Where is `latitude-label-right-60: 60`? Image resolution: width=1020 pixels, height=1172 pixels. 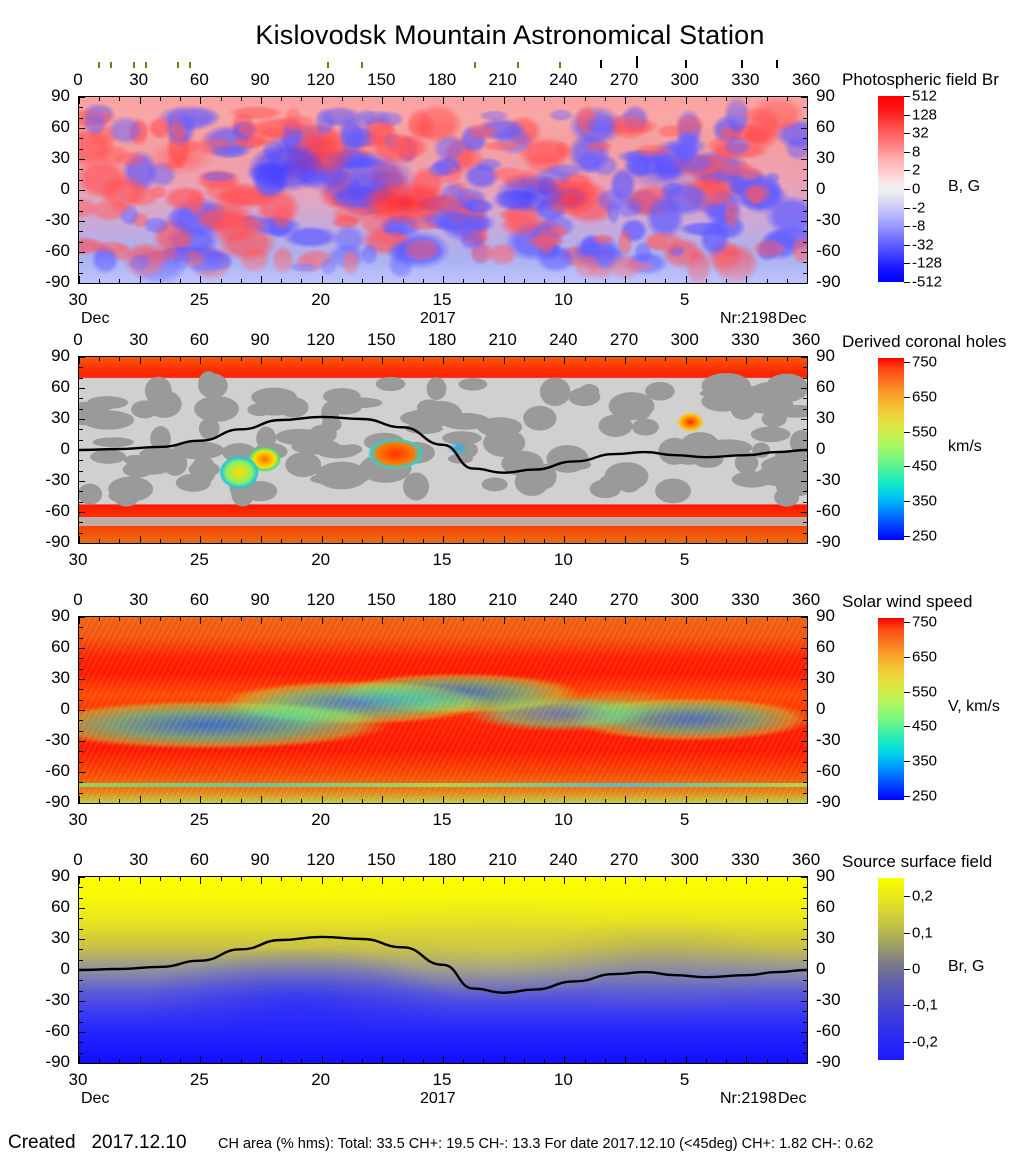 latitude-label-right-60: 60 is located at coordinates (825, 646).